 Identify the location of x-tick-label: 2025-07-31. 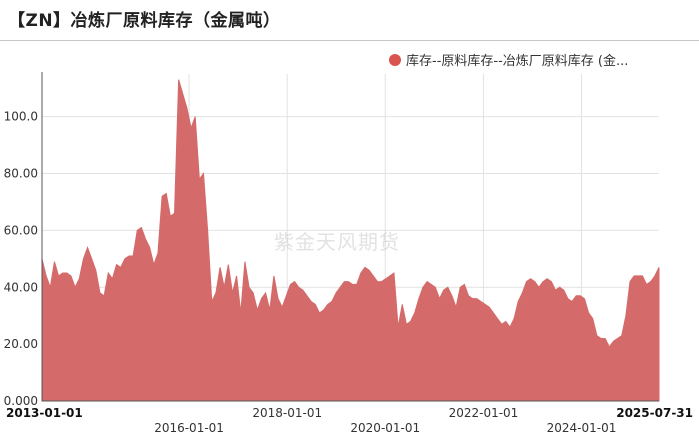
(654, 413).